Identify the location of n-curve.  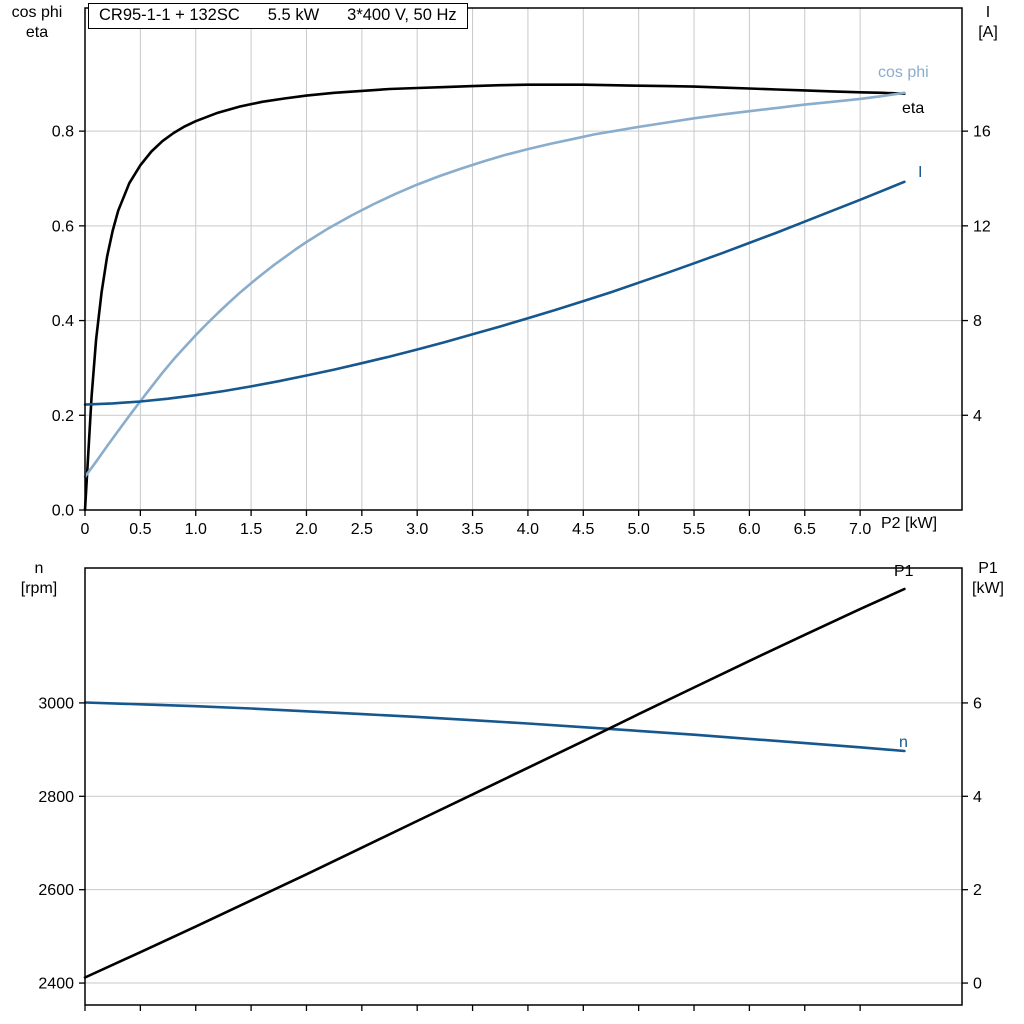
(494, 727).